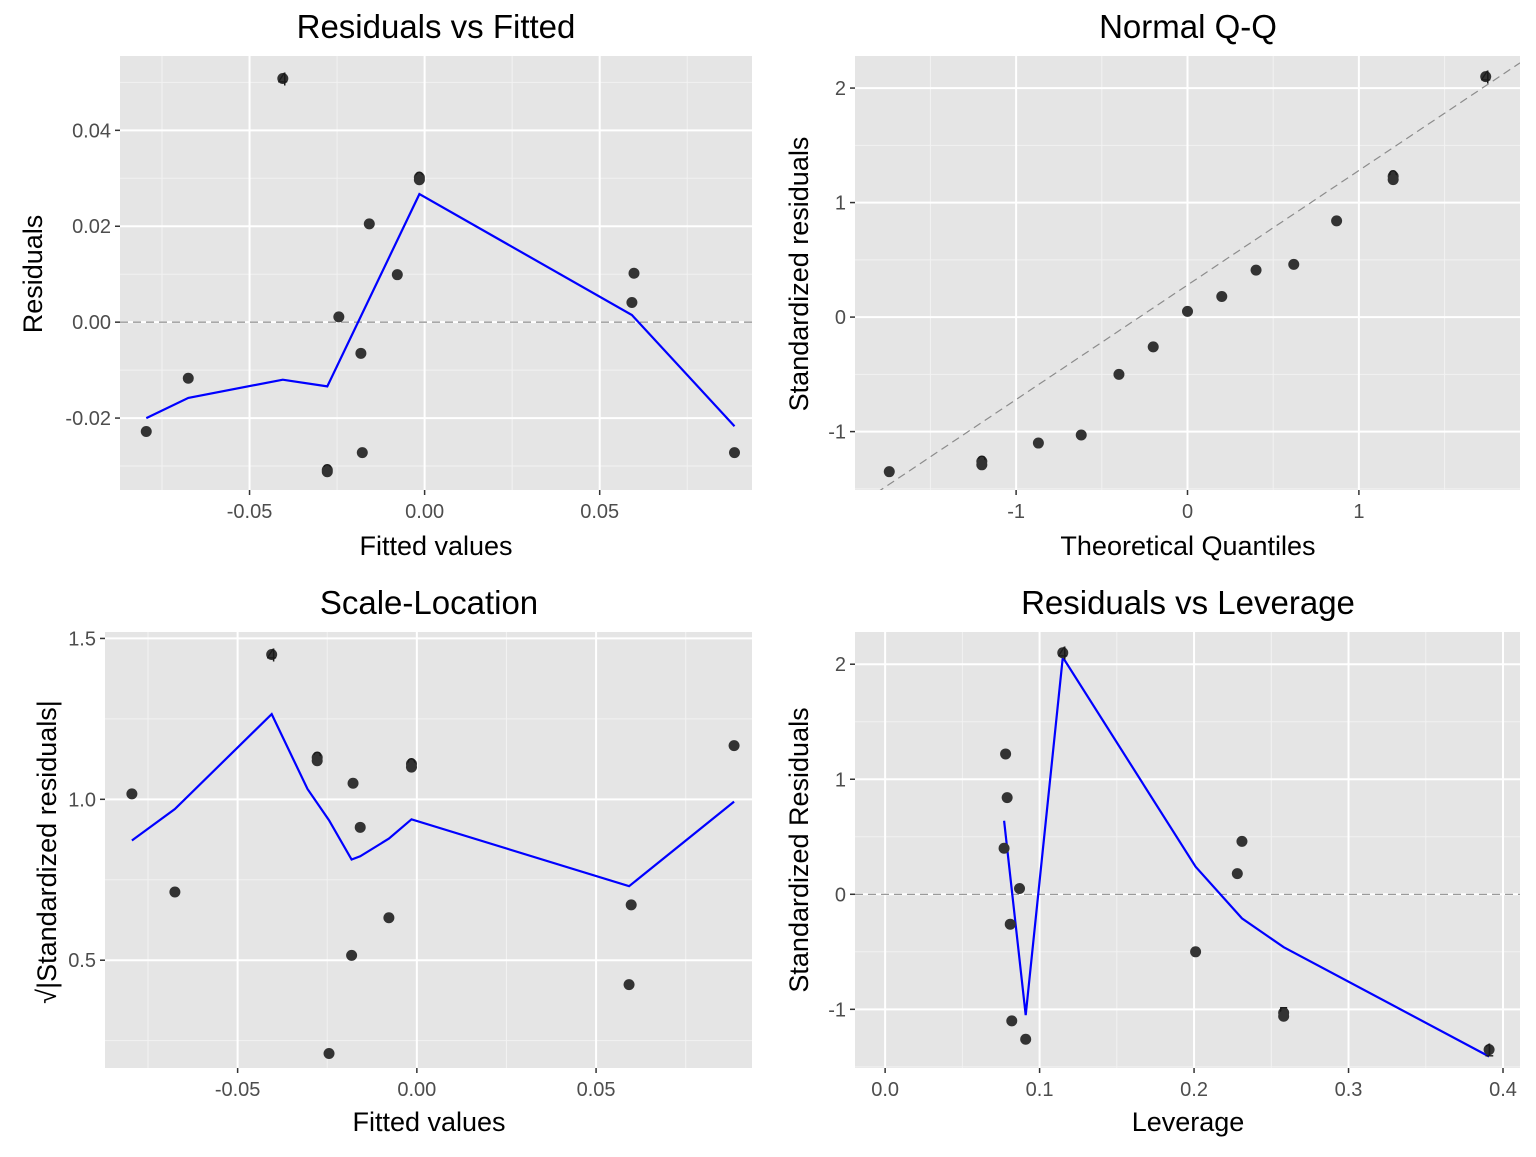 The image size is (1536, 1157). I want to click on x-tick-label: 0.3, so click(1349, 1090).